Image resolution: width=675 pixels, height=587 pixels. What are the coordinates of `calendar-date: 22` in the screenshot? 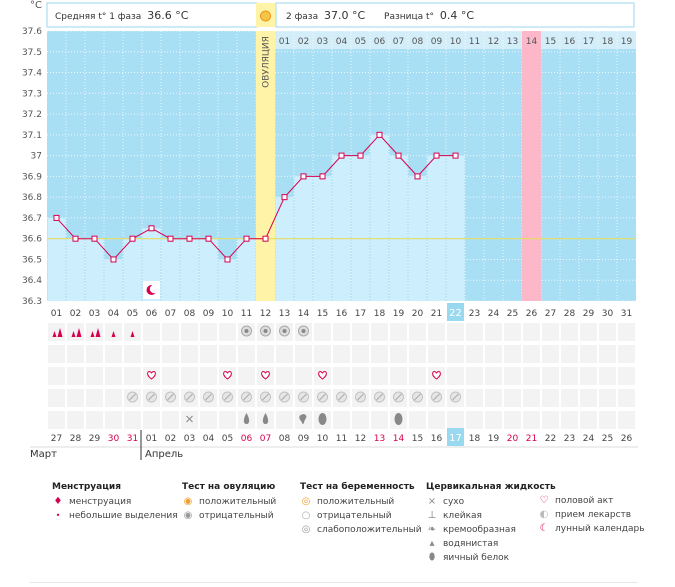 It's located at (550, 439).